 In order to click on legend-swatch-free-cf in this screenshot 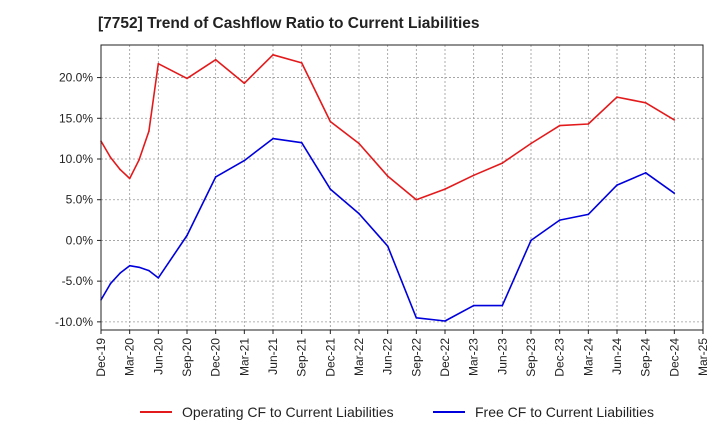, I will do `click(449, 412)`.